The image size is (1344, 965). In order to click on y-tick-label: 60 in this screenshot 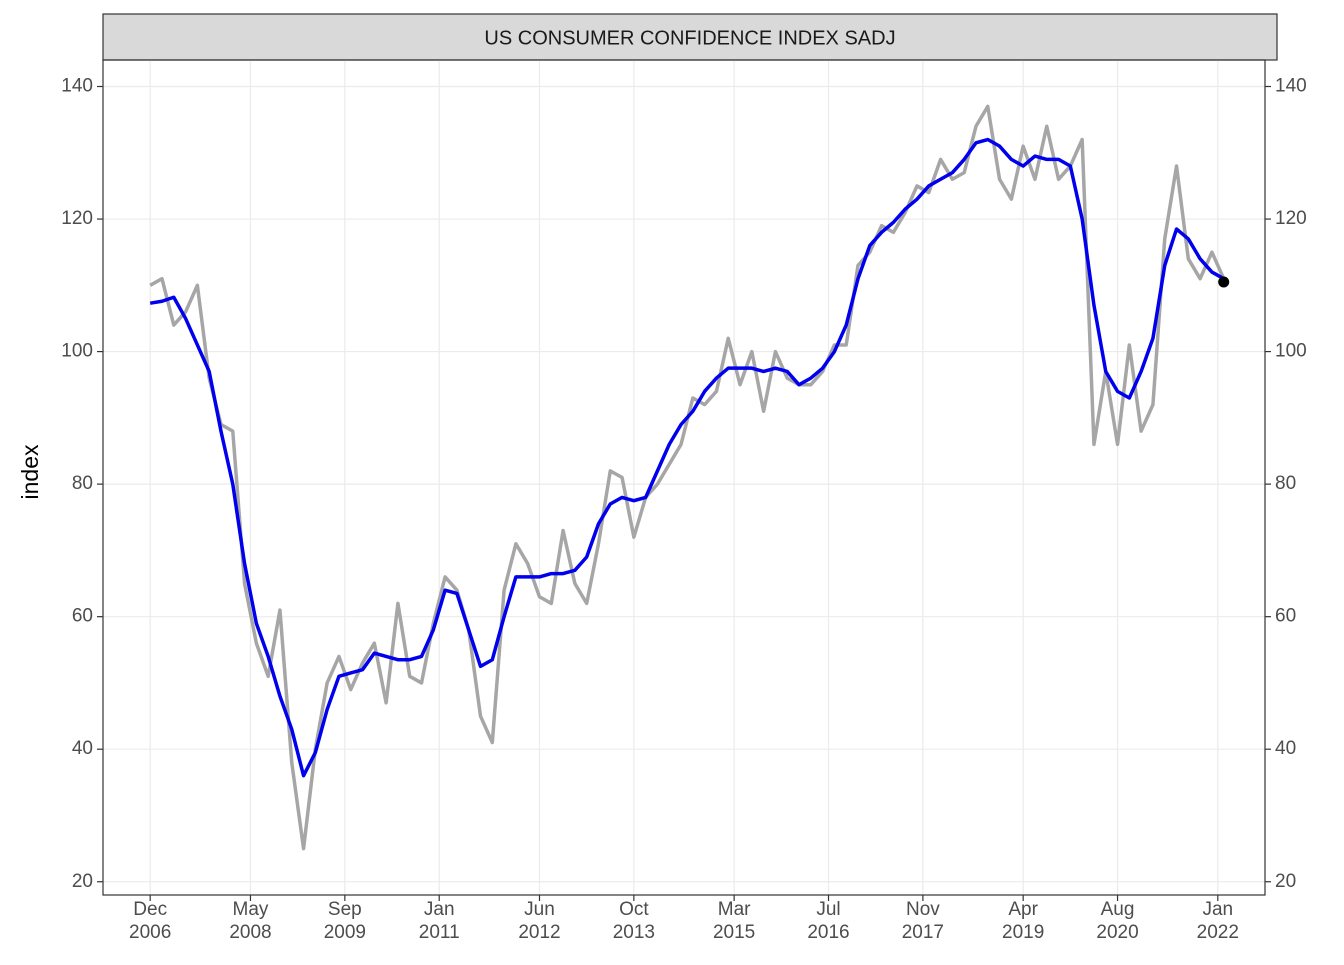, I will do `click(82, 616)`.